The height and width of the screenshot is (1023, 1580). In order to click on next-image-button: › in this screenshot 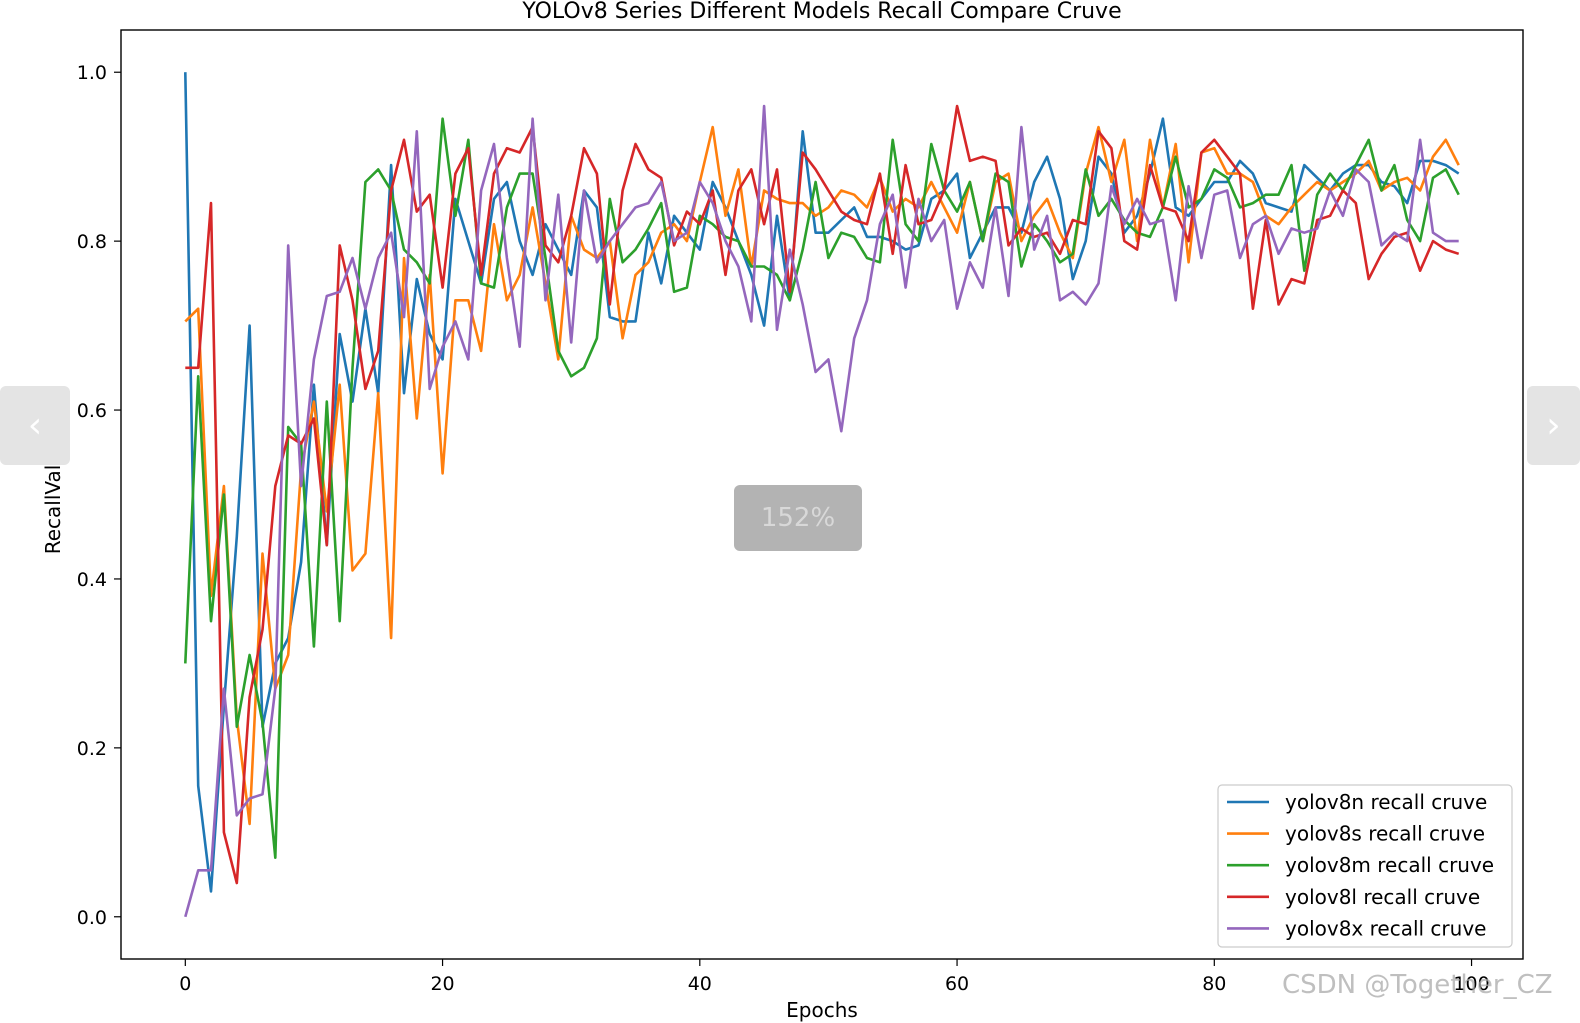, I will do `click(1553, 425)`.